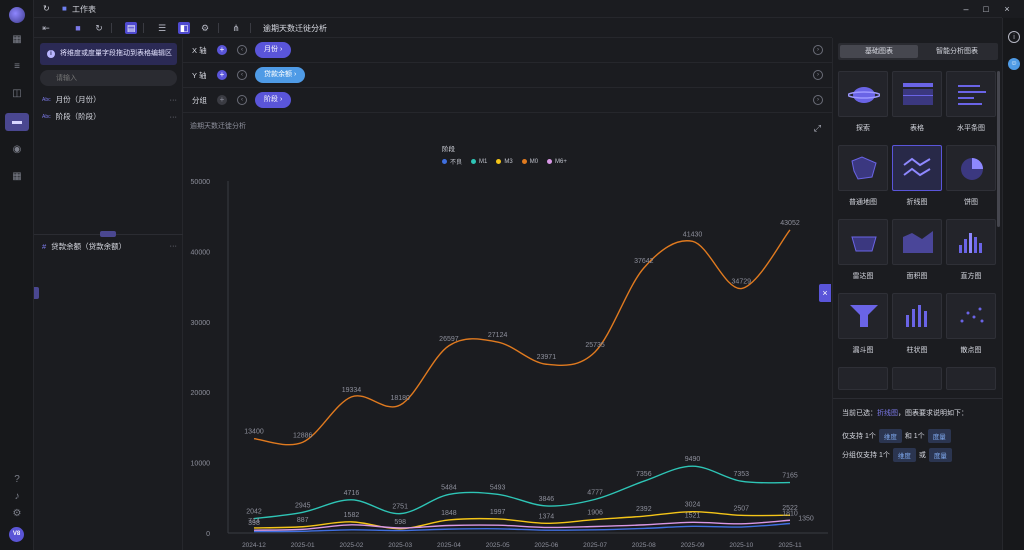 The width and height of the screenshot is (1024, 550). I want to click on maximize-icon: □, so click(986, 9).